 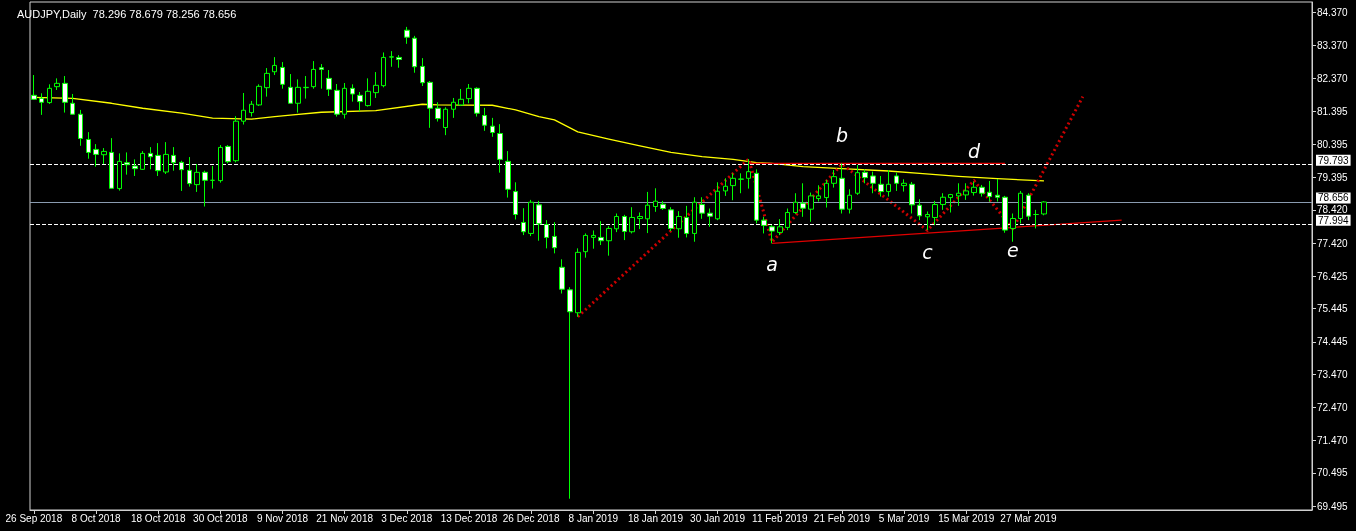 I want to click on data-label: d, so click(x=974, y=151).